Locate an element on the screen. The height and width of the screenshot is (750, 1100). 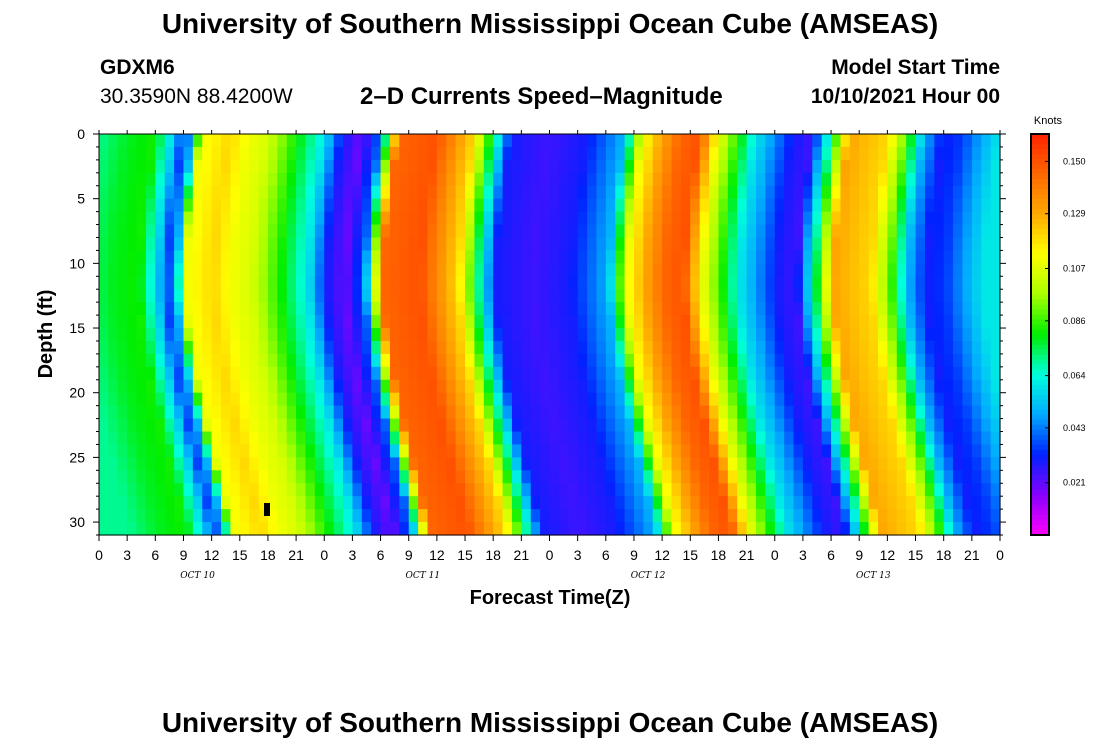
x-tick-label: 21 is located at coordinates (296, 555).